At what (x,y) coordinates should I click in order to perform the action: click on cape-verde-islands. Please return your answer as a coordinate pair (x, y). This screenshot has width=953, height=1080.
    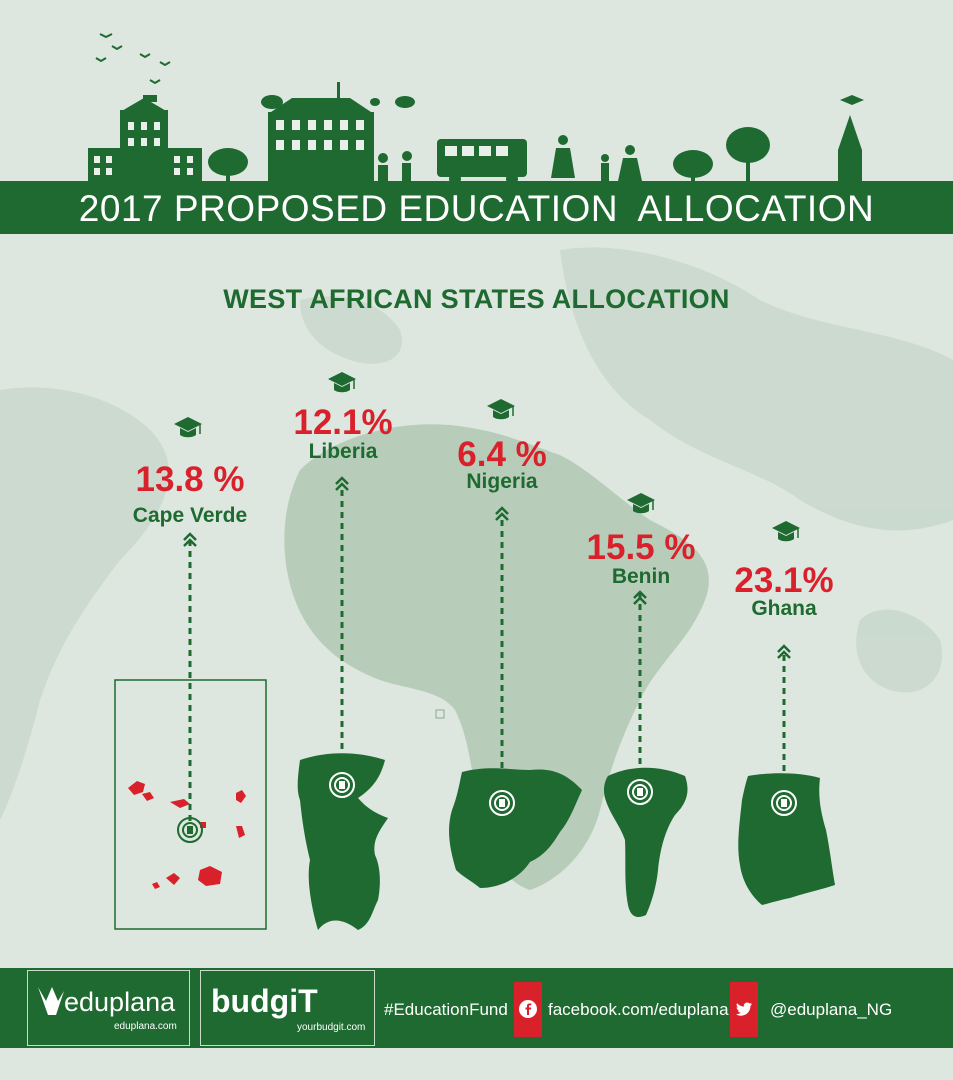
    Looking at the image, I should click on (187, 835).